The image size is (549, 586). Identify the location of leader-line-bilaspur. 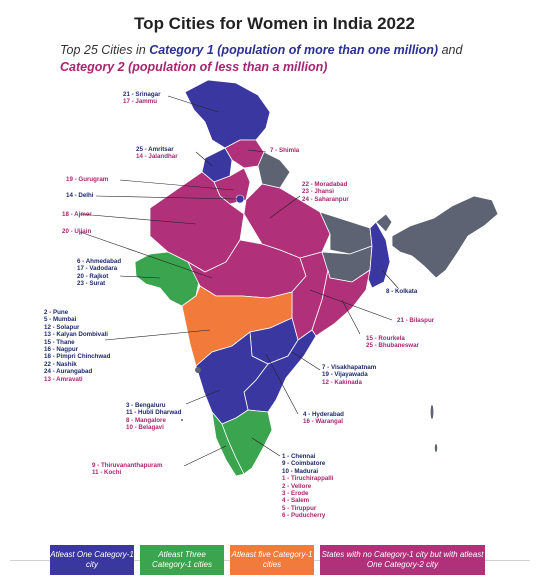
(351, 305).